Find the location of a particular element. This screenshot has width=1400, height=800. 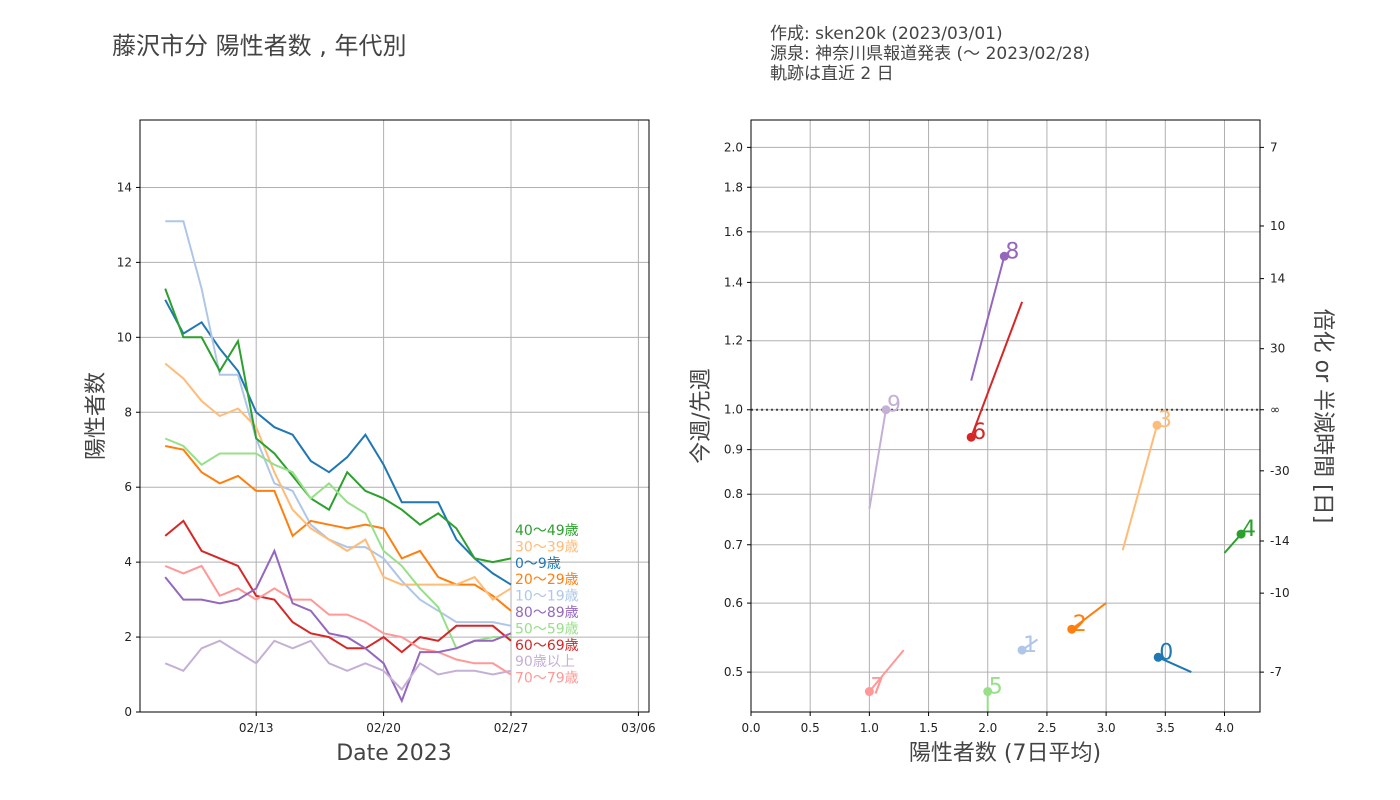

right-y2-tick-label: ∞ is located at coordinates (1275, 410).